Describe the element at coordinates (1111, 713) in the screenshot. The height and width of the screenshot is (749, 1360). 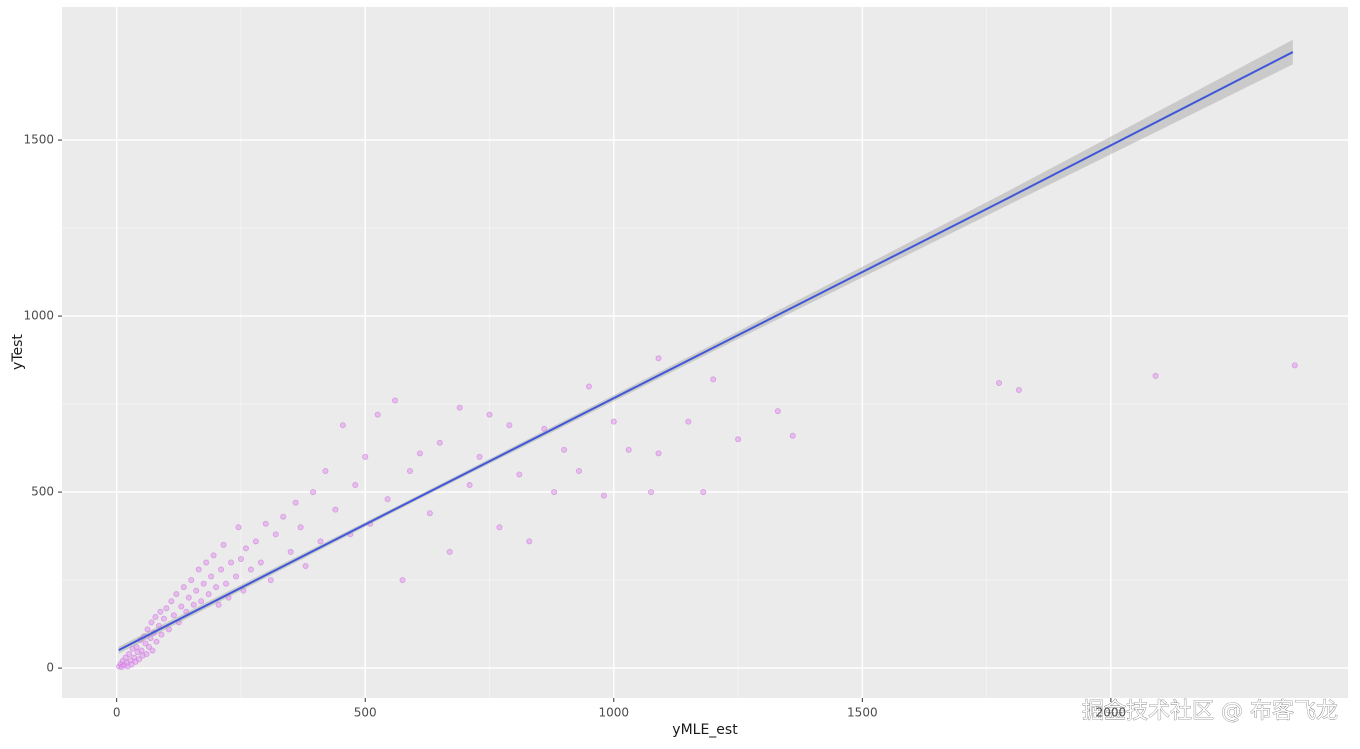
I see `x-tick-label: 2000` at that location.